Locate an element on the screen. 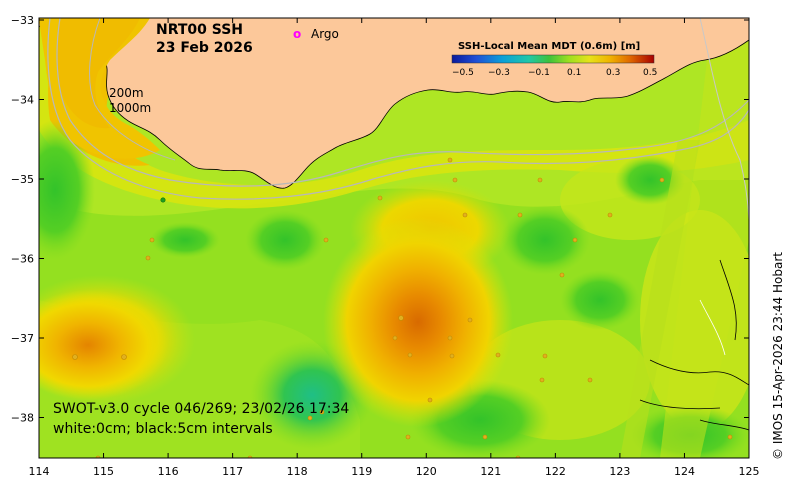 The height and width of the screenshot is (492, 791). y-tick-label: −33 is located at coordinates (22, 20).